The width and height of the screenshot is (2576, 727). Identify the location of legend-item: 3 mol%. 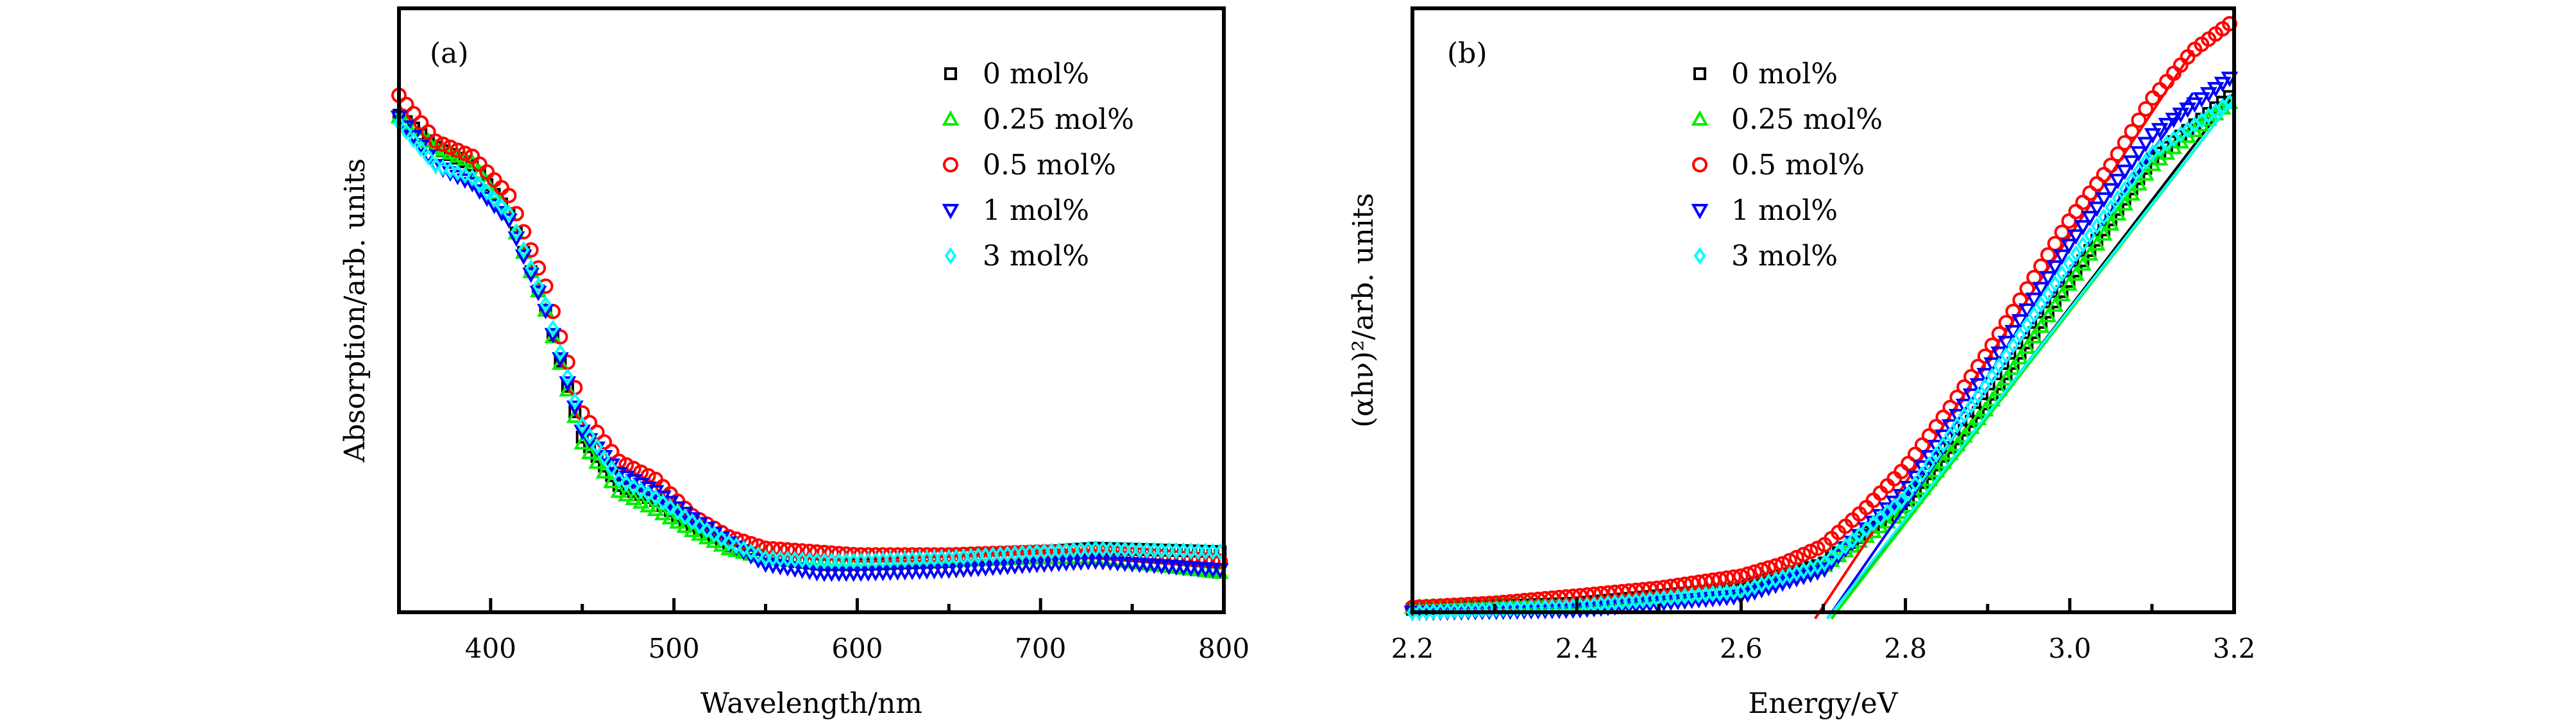
(1016, 256).